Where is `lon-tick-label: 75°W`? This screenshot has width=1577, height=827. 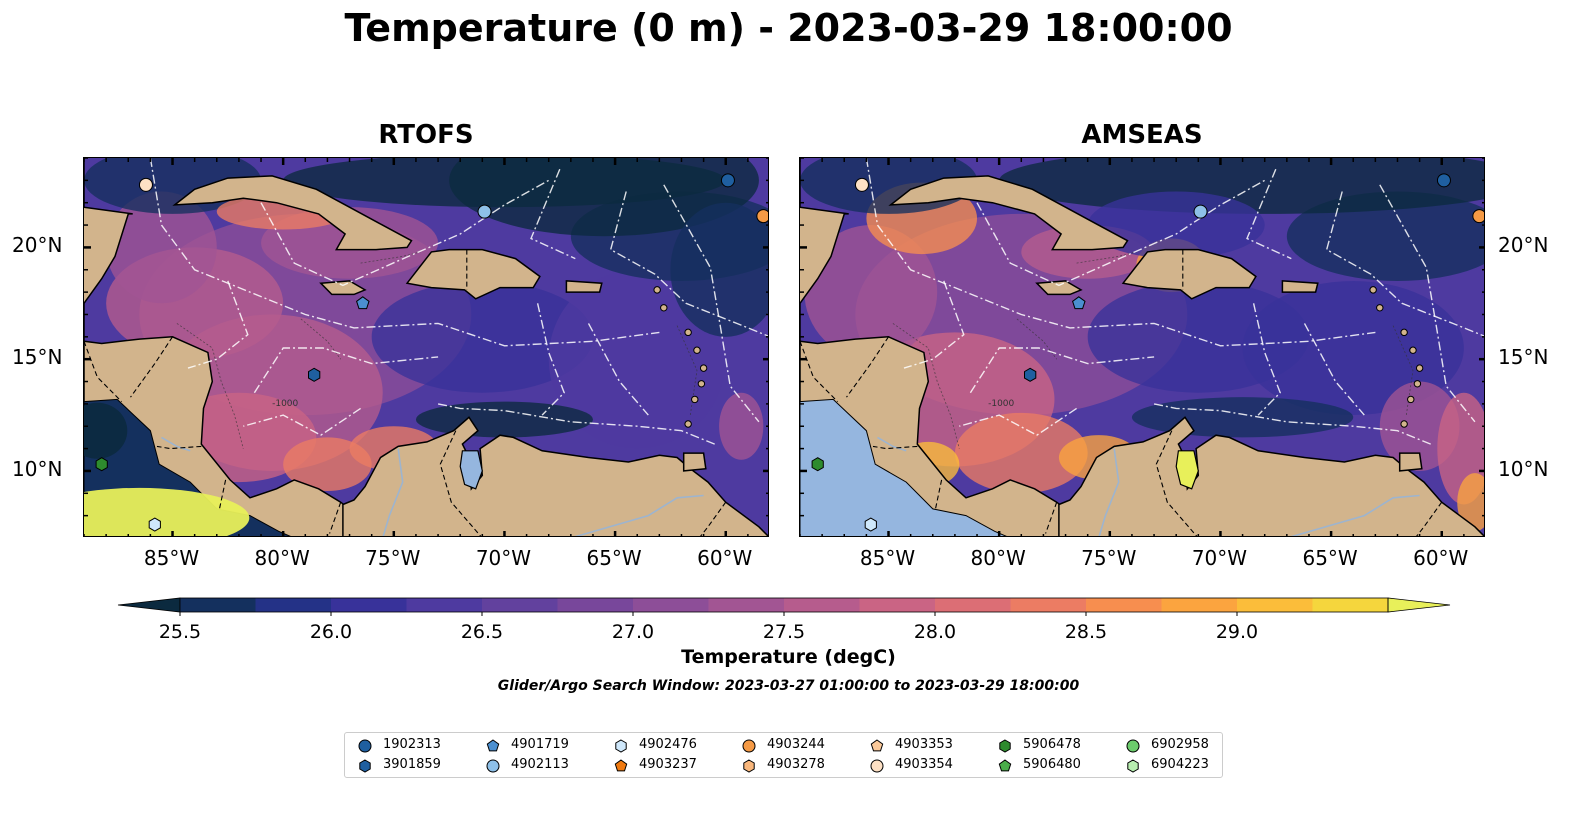
lon-tick-label: 75°W is located at coordinates (1109, 558).